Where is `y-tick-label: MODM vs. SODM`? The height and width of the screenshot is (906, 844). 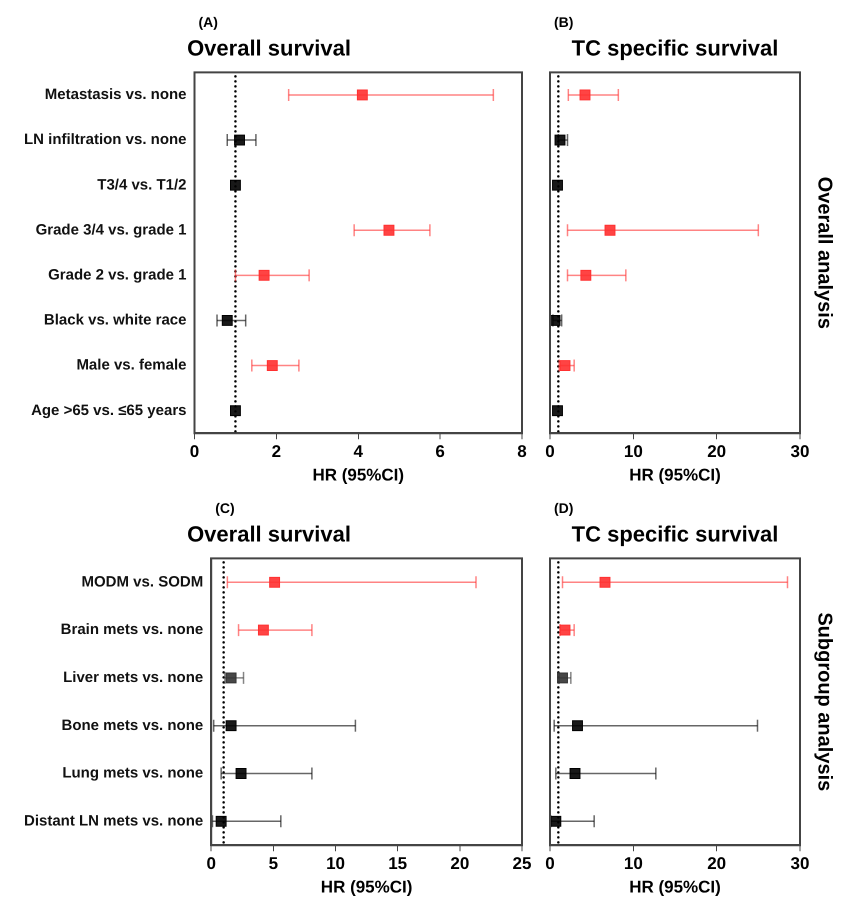 y-tick-label: MODM vs. SODM is located at coordinates (143, 581).